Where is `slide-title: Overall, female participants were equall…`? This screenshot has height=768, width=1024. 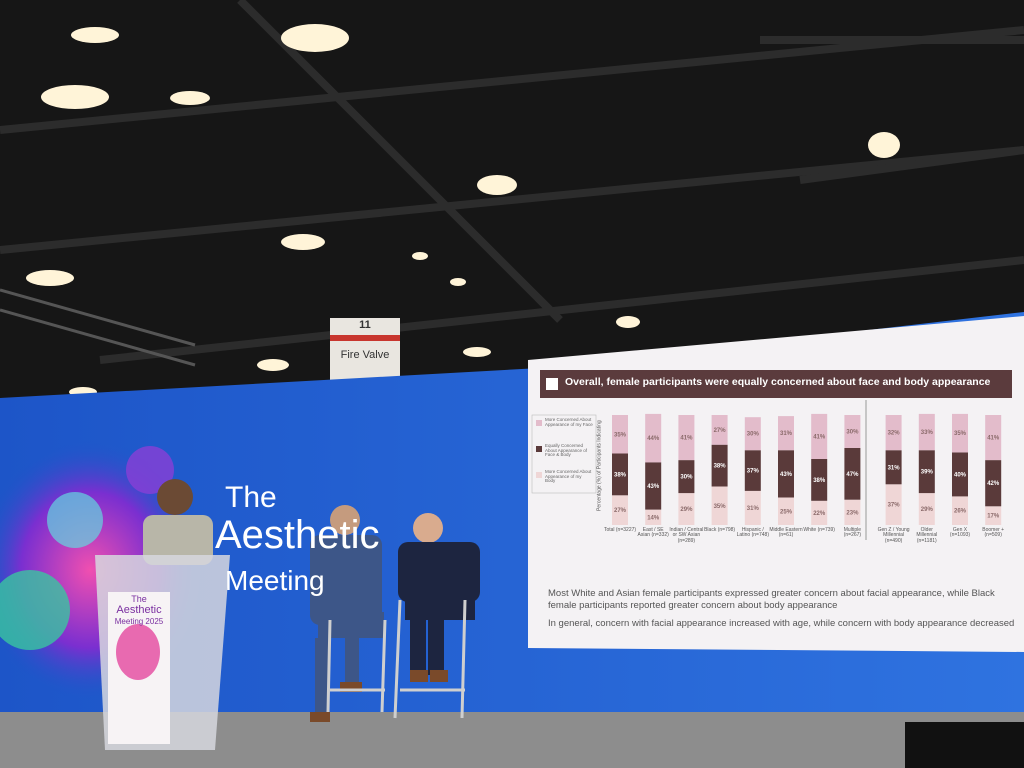
slide-title: Overall, female participants were equall… is located at coordinates (778, 382).